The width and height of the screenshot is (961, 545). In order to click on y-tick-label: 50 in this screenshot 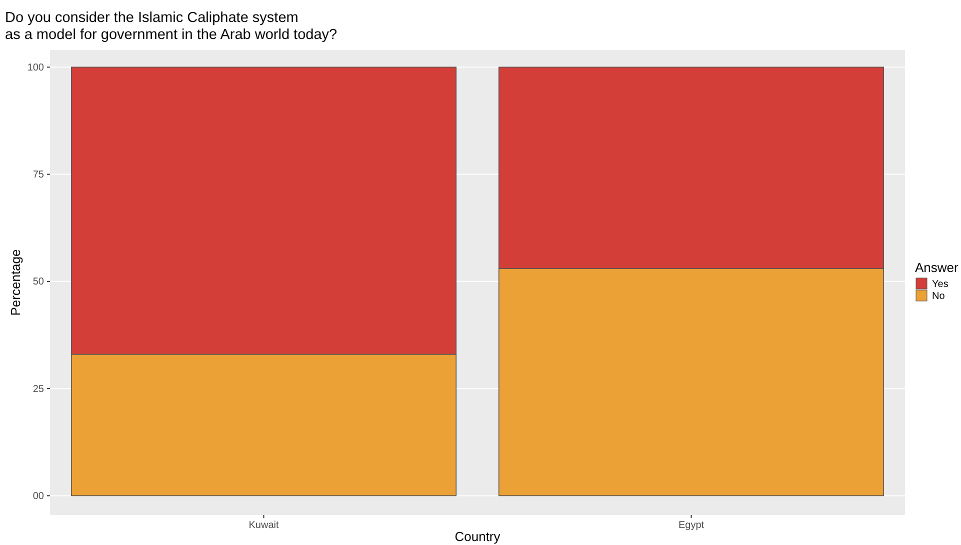, I will do `click(38, 282)`.